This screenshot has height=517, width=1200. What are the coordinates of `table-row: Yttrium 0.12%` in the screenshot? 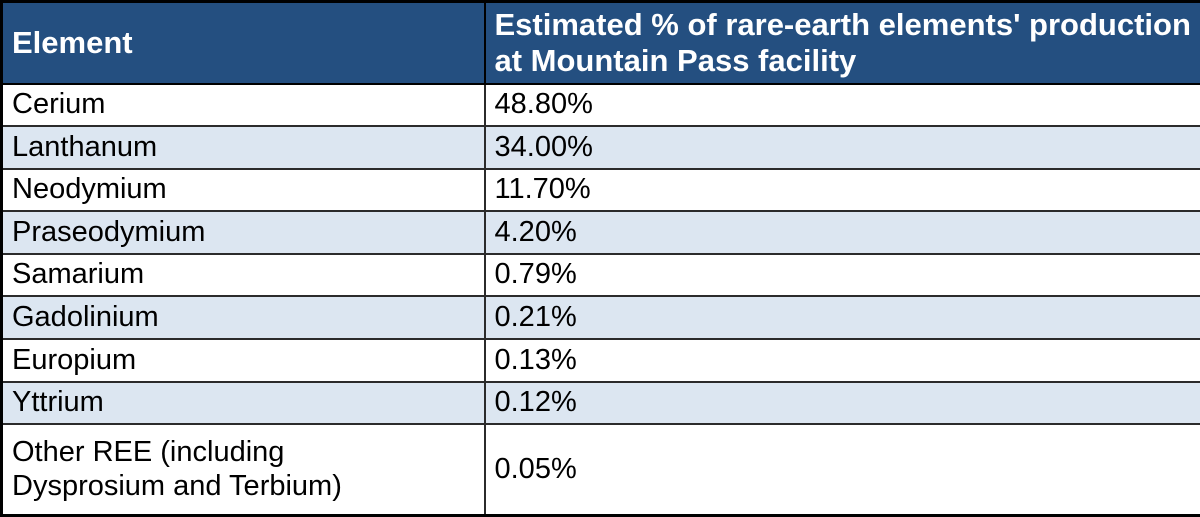 It's located at (600, 403).